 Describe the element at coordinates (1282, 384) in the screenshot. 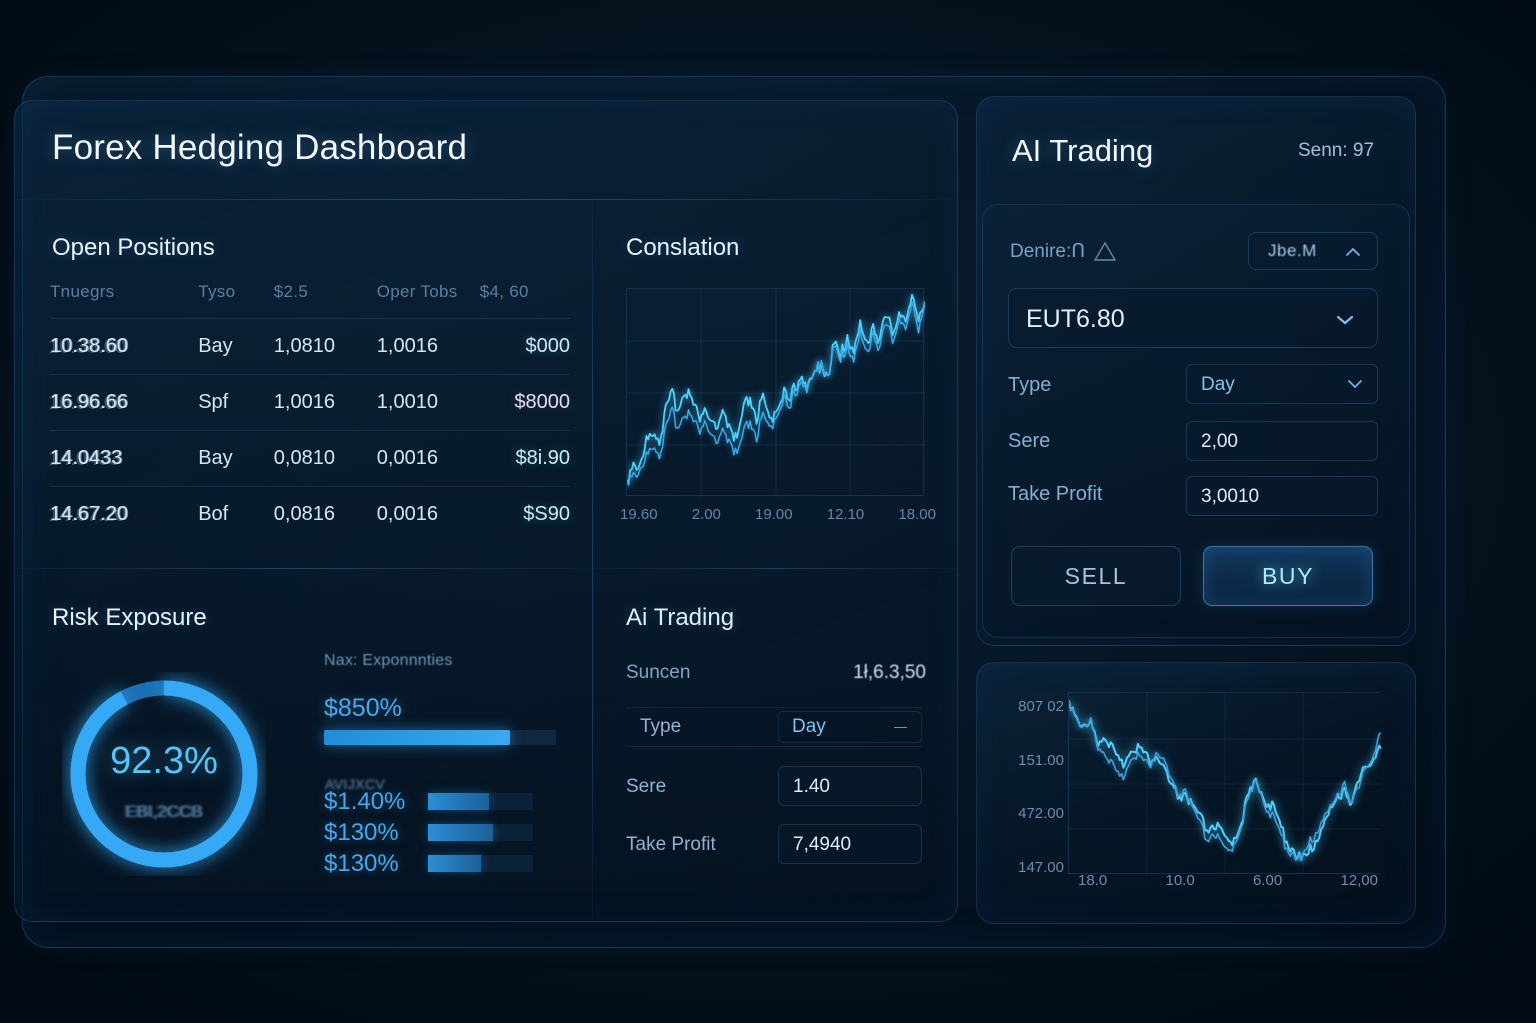

I see `ai-type-select: Day` at that location.